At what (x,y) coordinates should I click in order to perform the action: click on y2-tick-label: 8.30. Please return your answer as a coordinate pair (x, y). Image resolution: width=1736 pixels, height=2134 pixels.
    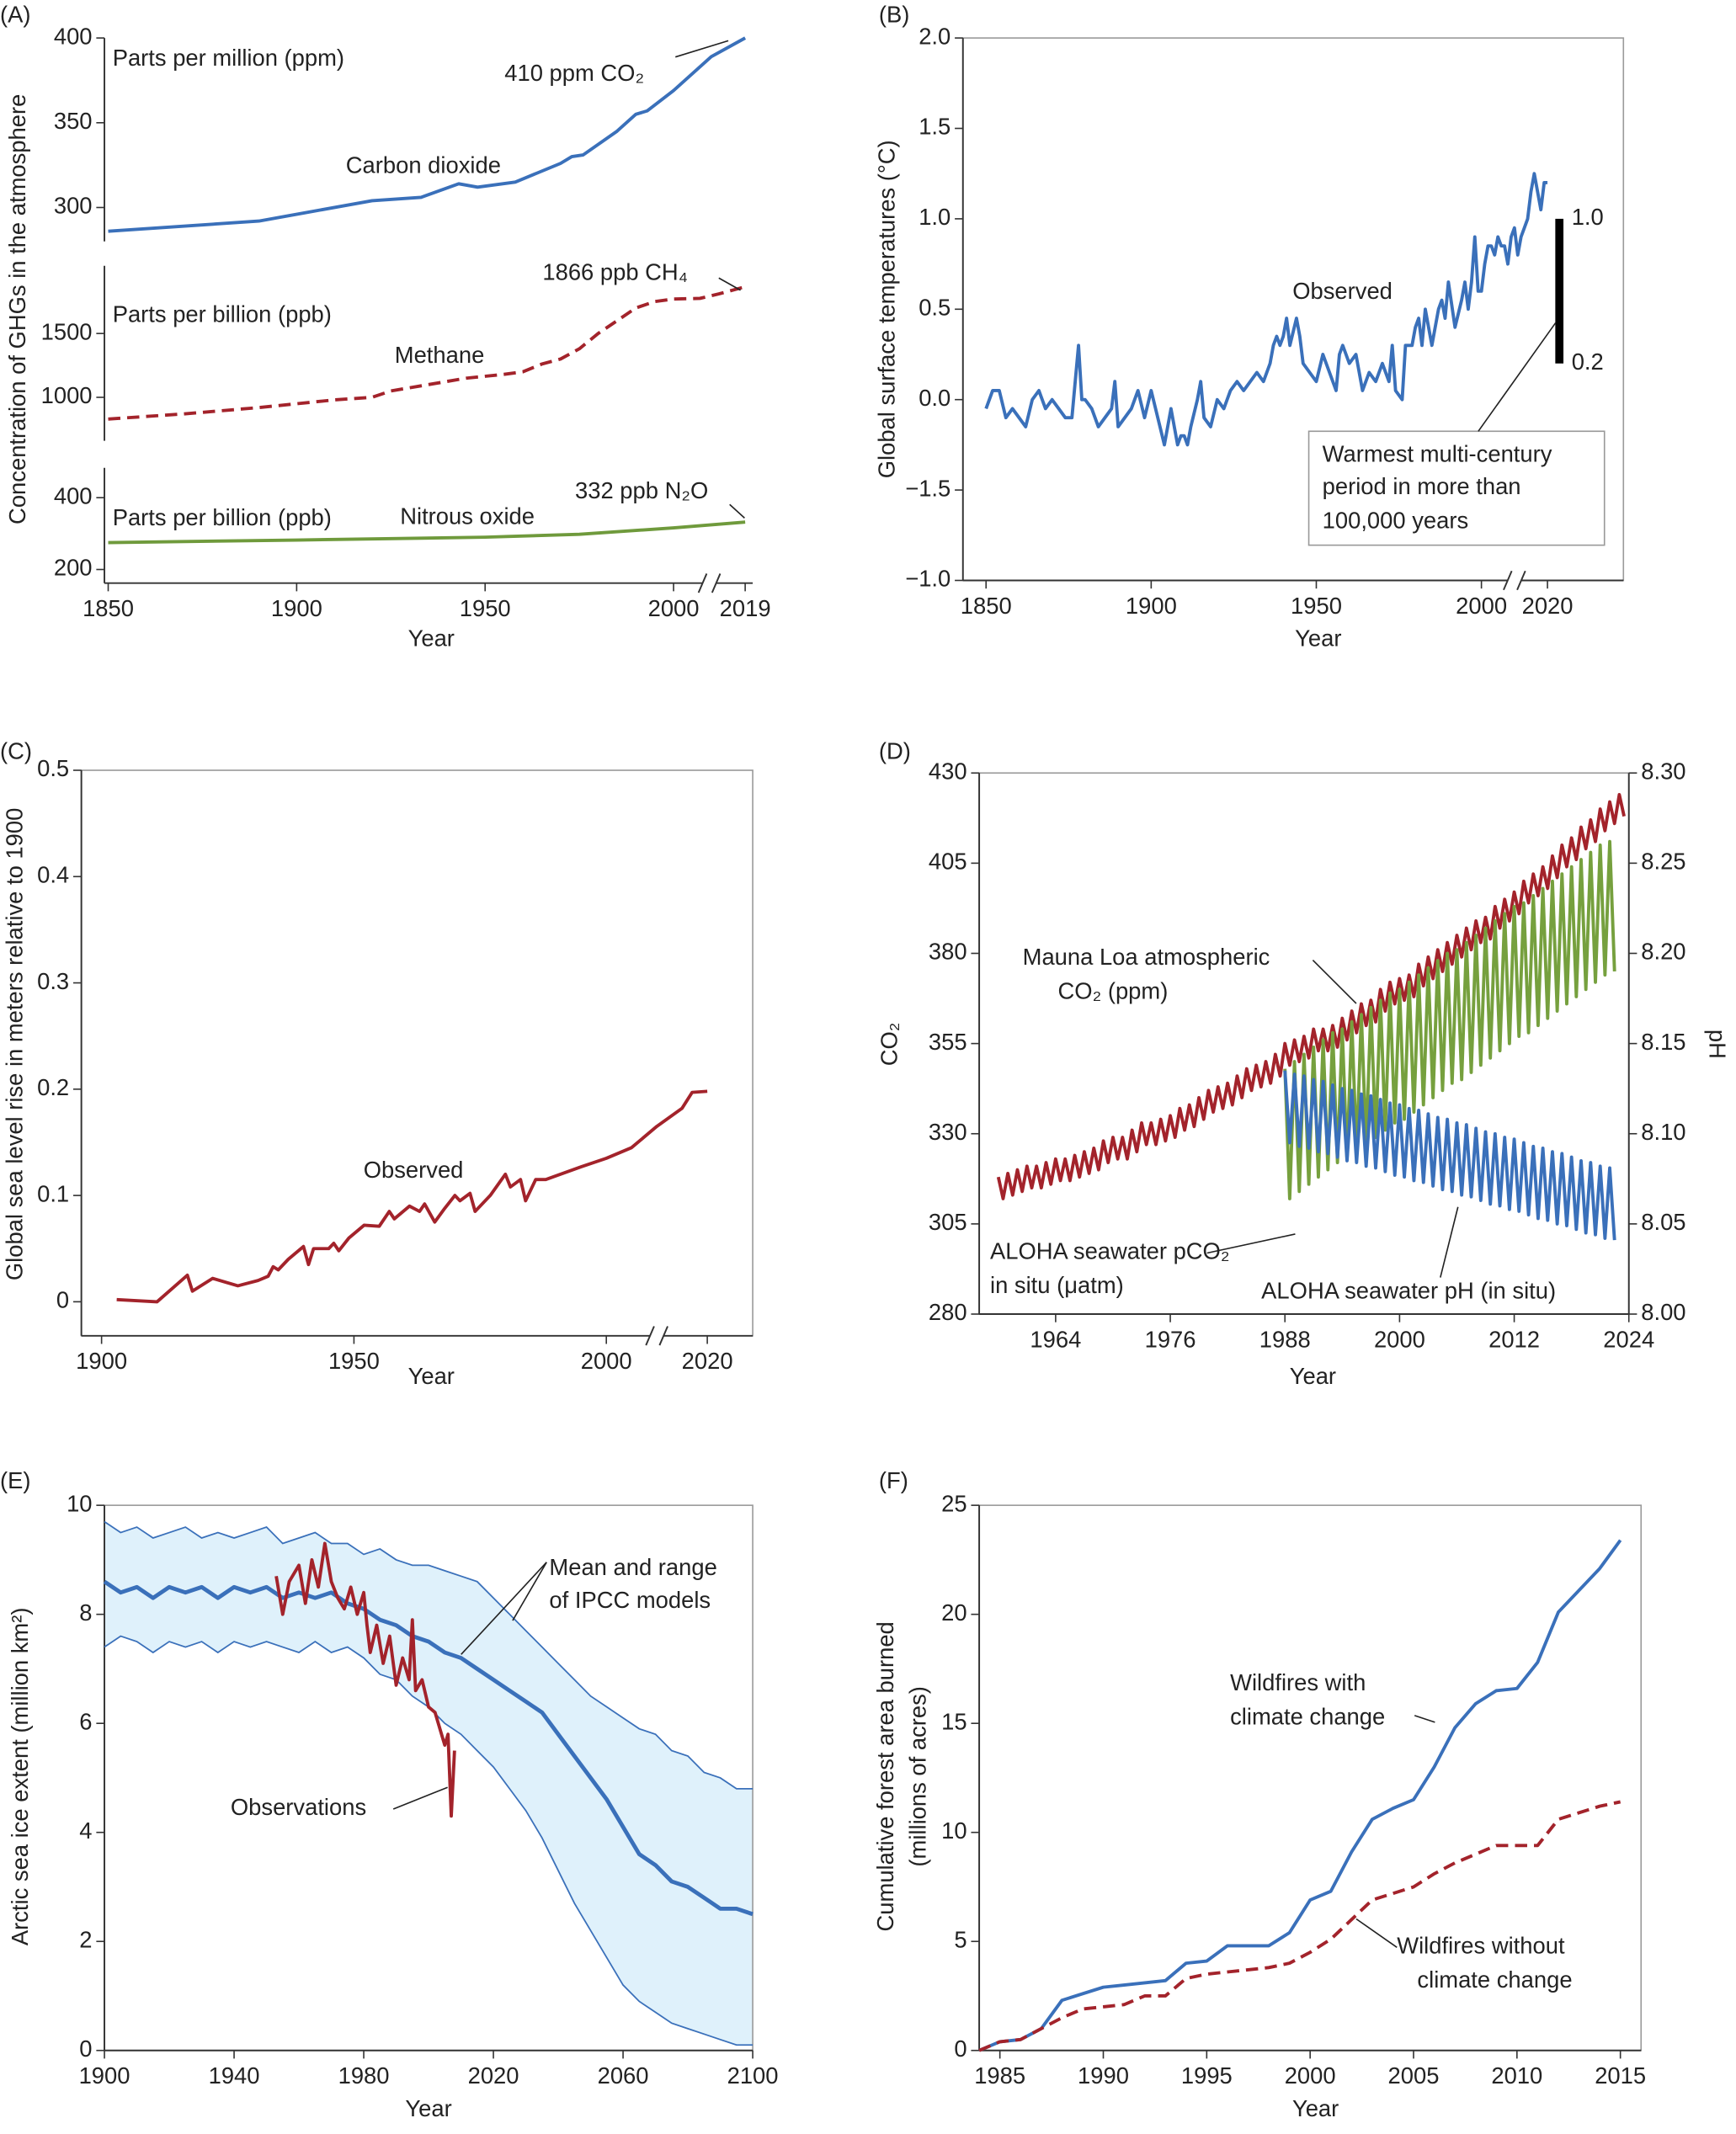
    Looking at the image, I should click on (1663, 771).